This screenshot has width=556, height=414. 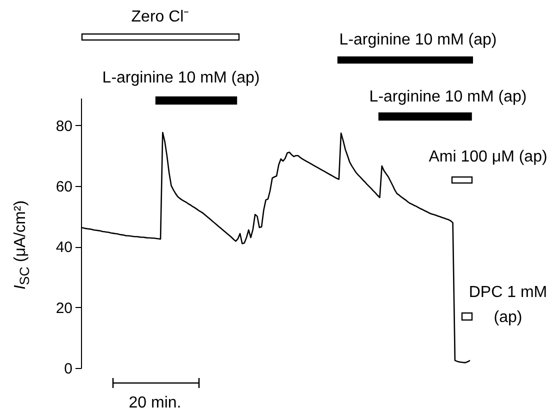 What do you see at coordinates (64, 126) in the screenshot?
I see `y-tick-label: 80` at bounding box center [64, 126].